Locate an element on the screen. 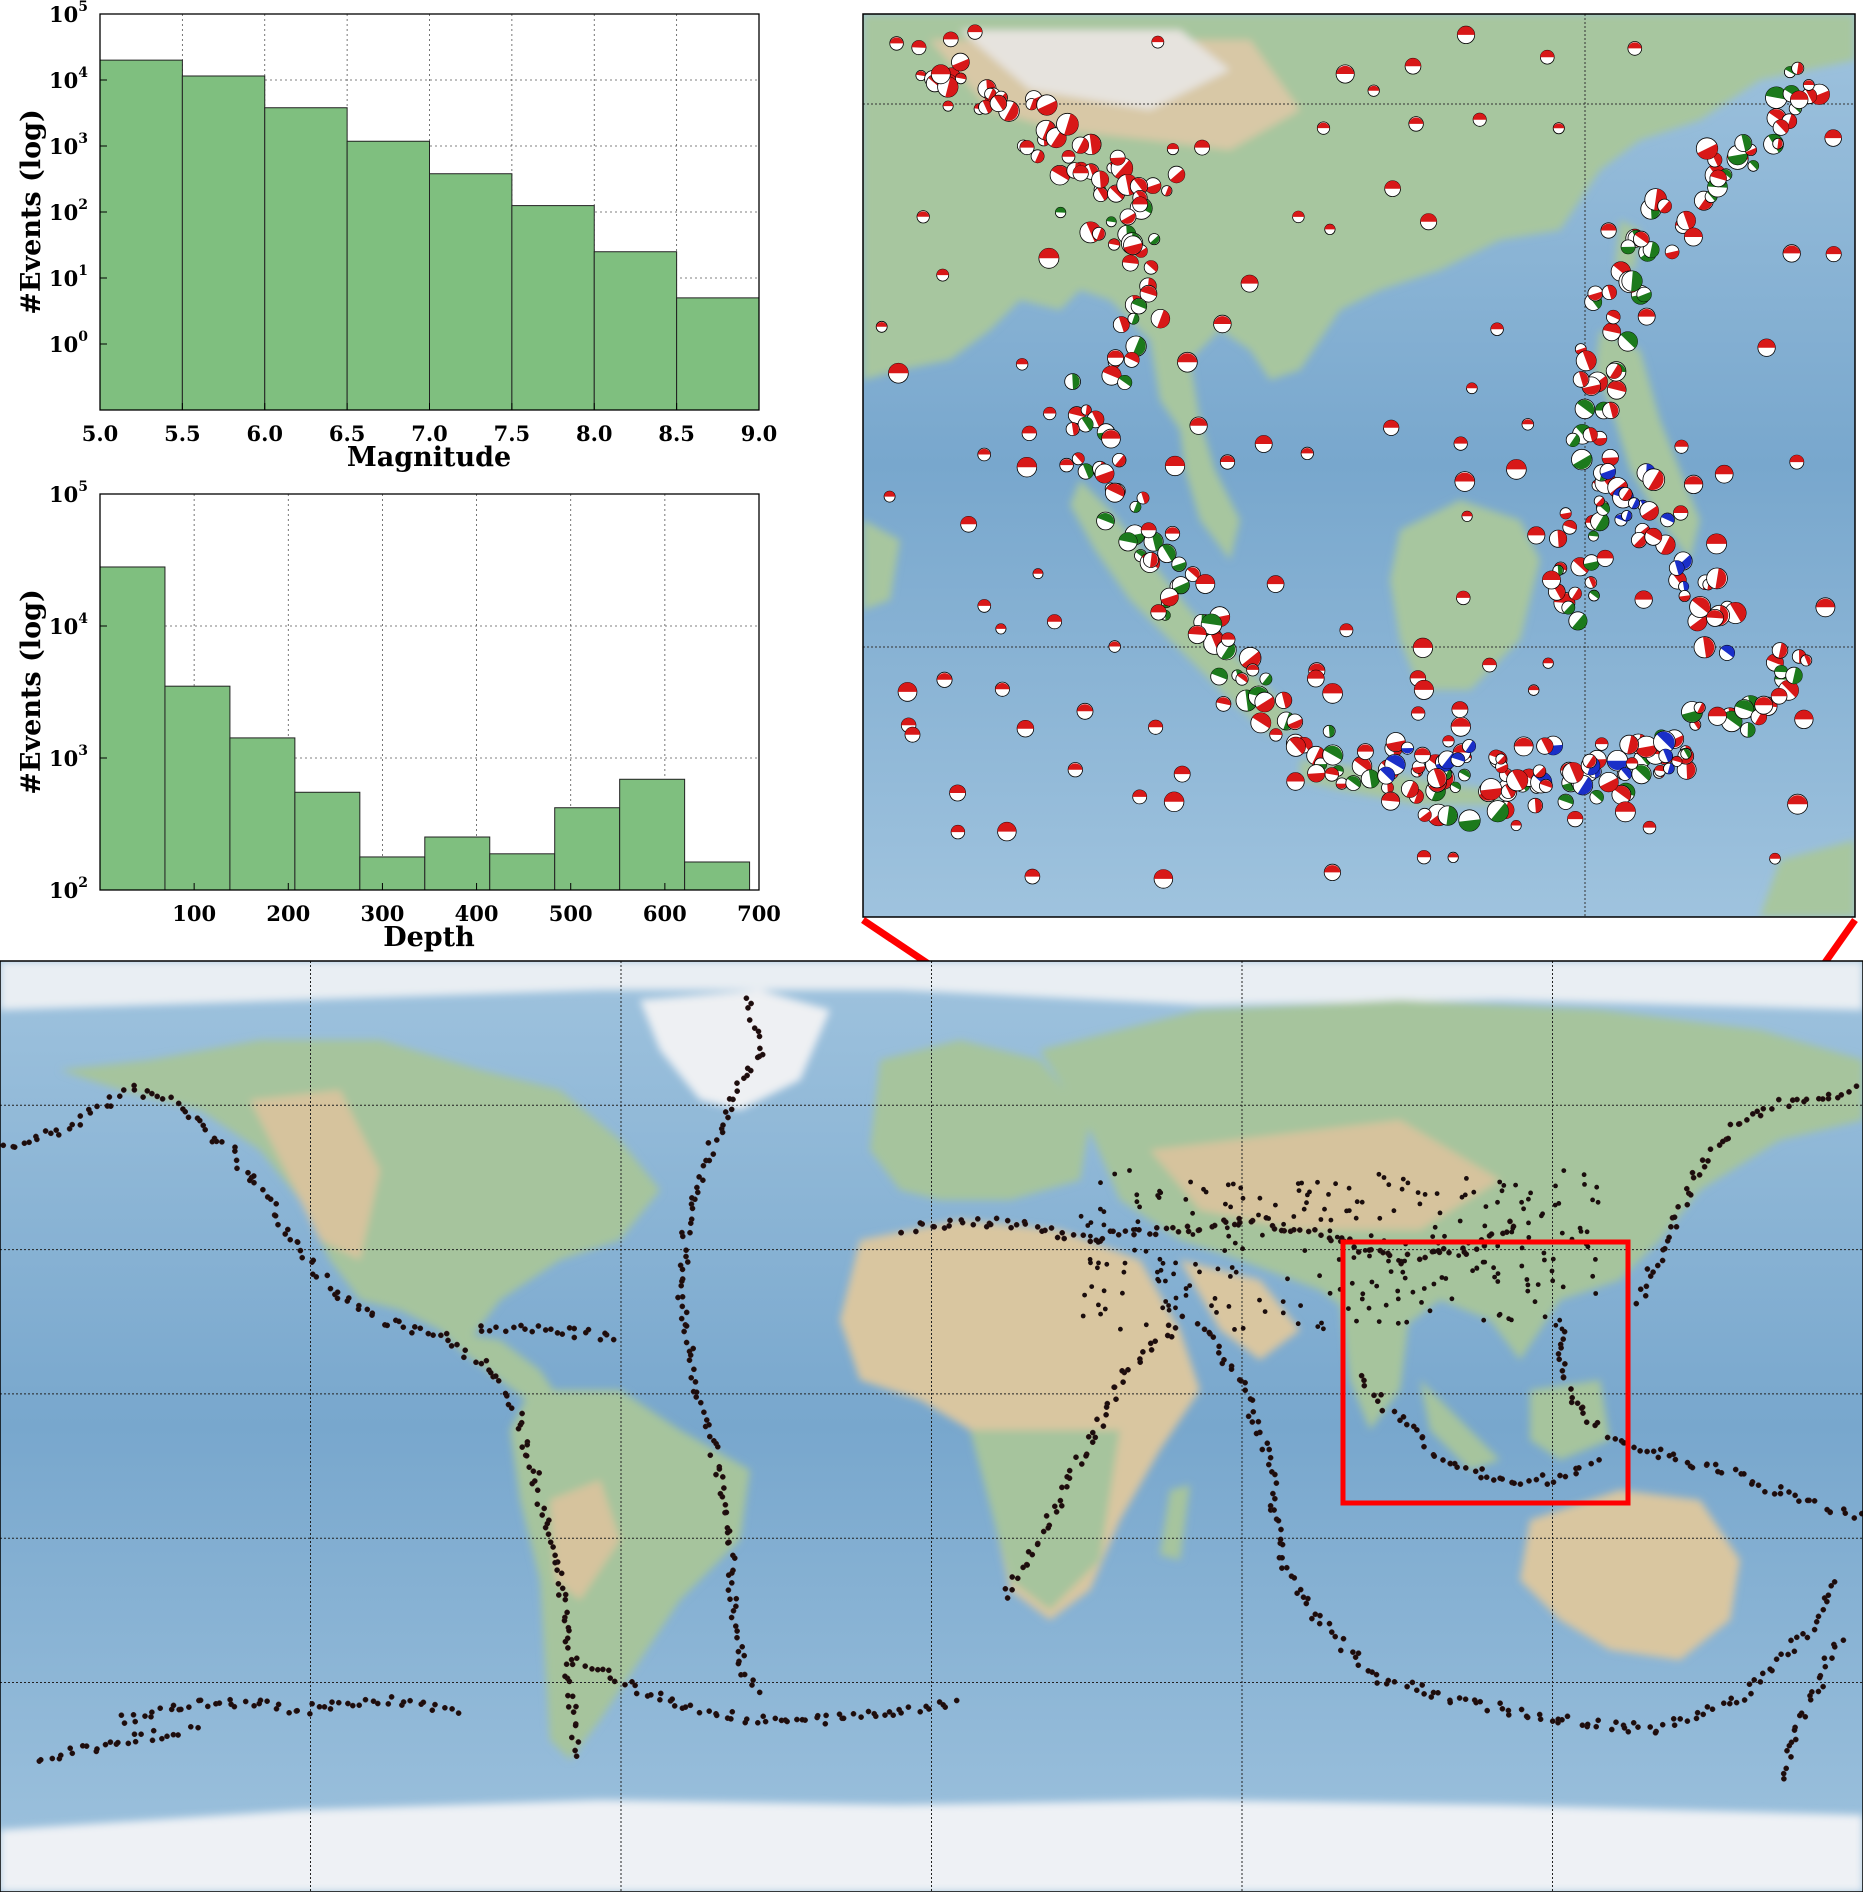 The height and width of the screenshot is (1896, 1863). magnitude-bar is located at coordinates (388, 275).